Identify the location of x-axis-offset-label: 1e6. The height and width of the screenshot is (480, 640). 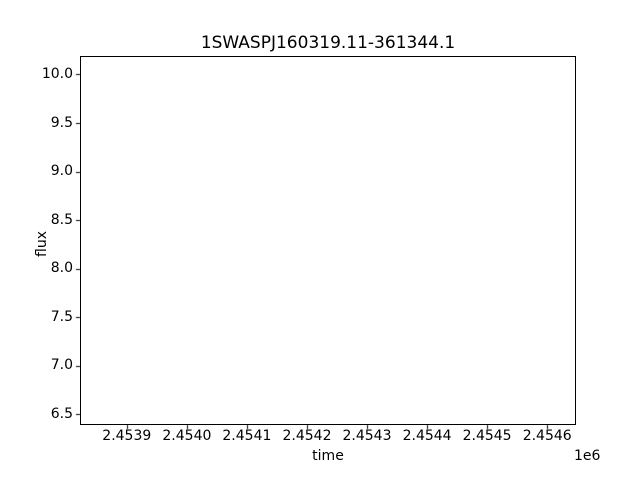
(587, 456).